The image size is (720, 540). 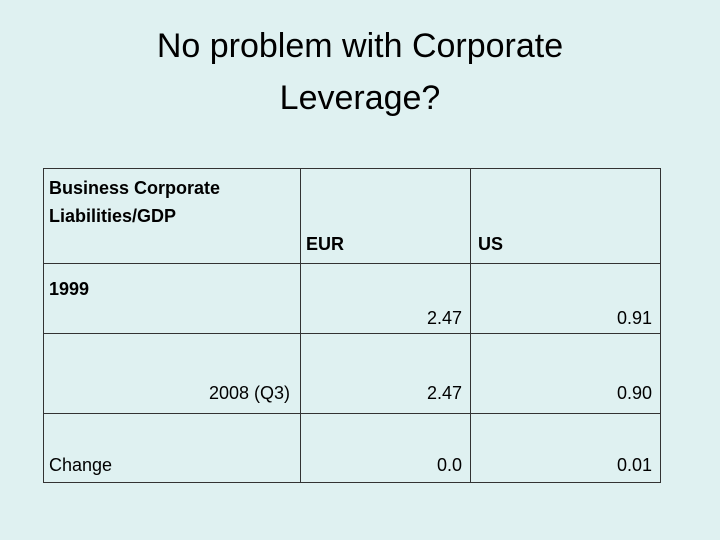 I want to click on row-label: 1999, so click(x=69, y=289).